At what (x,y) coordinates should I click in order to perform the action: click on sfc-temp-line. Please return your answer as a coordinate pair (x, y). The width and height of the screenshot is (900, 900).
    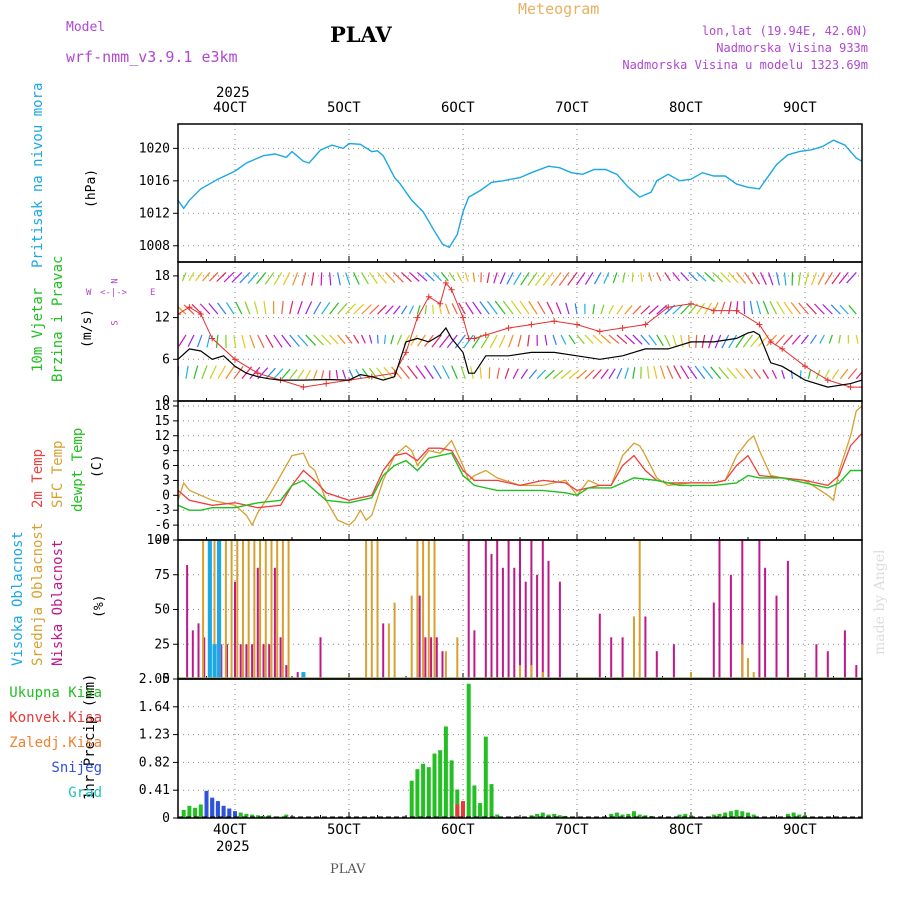
    Looking at the image, I should click on (520, 466).